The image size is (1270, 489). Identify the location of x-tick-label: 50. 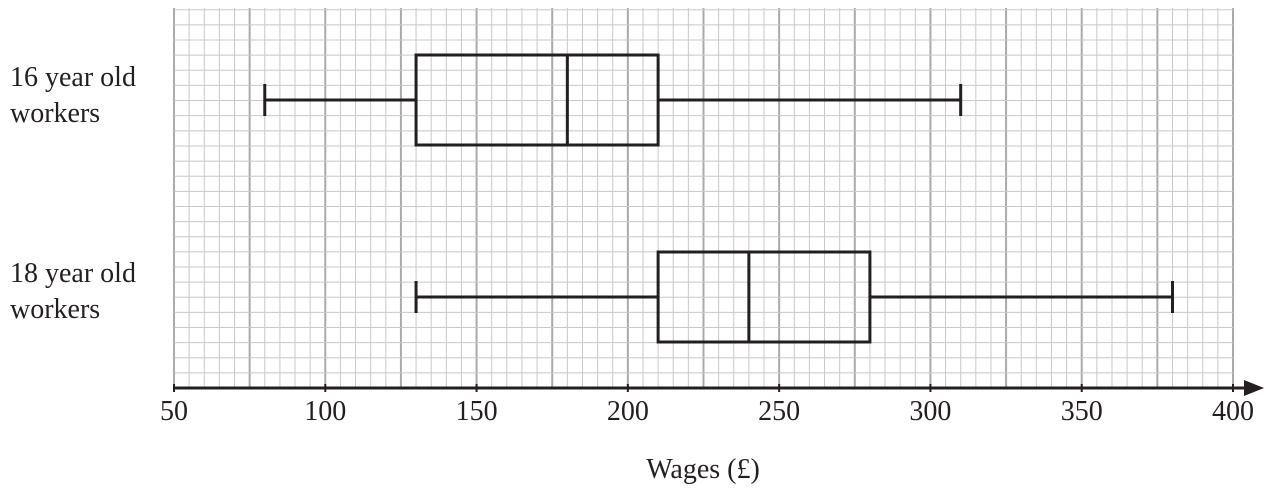
(174, 411).